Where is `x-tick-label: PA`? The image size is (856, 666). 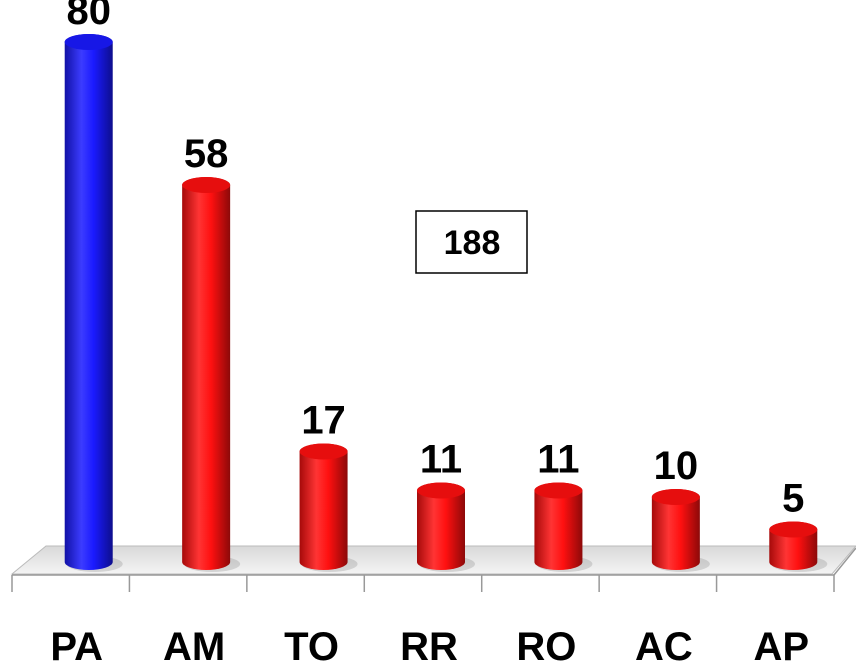
x-tick-label: PA is located at coordinates (76, 645).